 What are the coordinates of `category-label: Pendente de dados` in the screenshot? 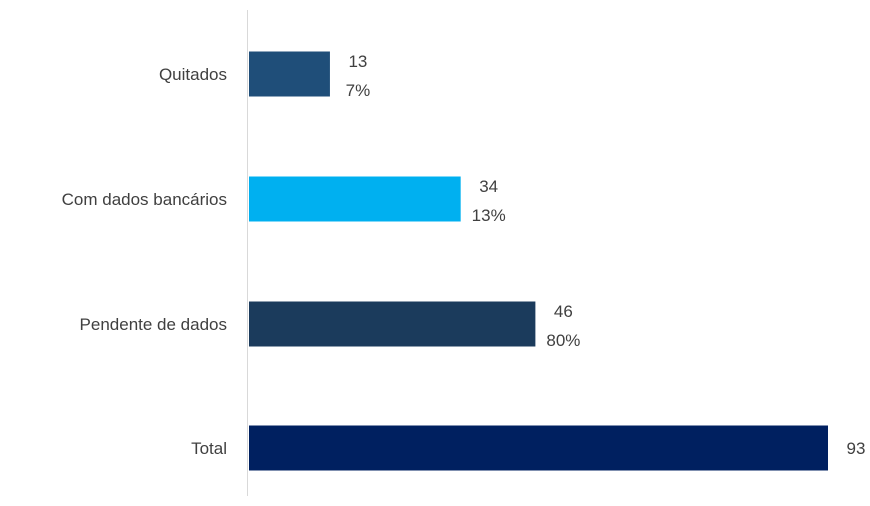 It's located at (153, 324).